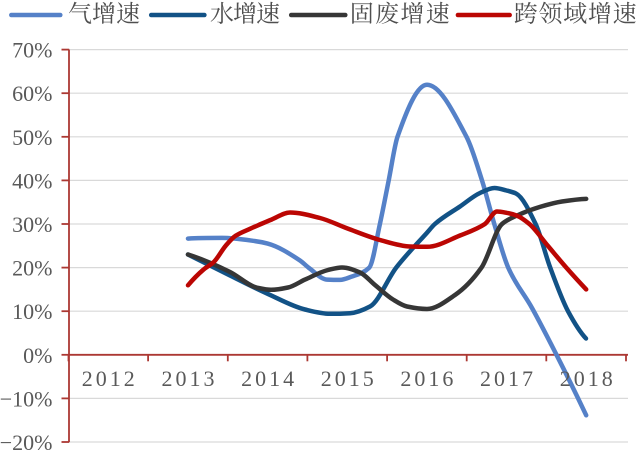  I want to click on svg-text: 2018, so click(588, 378).